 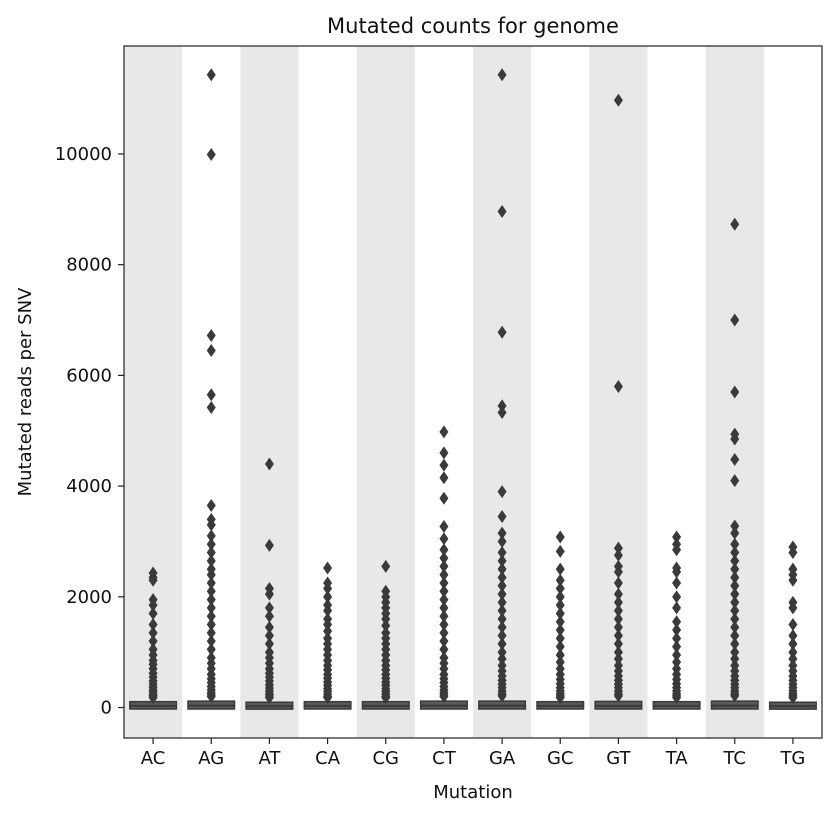 What do you see at coordinates (106, 708) in the screenshot?
I see `y-tick-label: 0` at bounding box center [106, 708].